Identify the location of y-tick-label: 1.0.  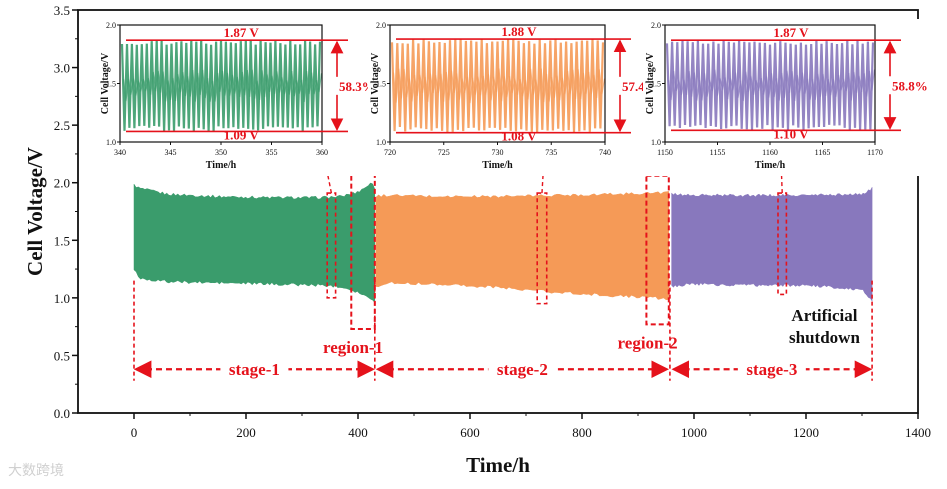
(62, 298).